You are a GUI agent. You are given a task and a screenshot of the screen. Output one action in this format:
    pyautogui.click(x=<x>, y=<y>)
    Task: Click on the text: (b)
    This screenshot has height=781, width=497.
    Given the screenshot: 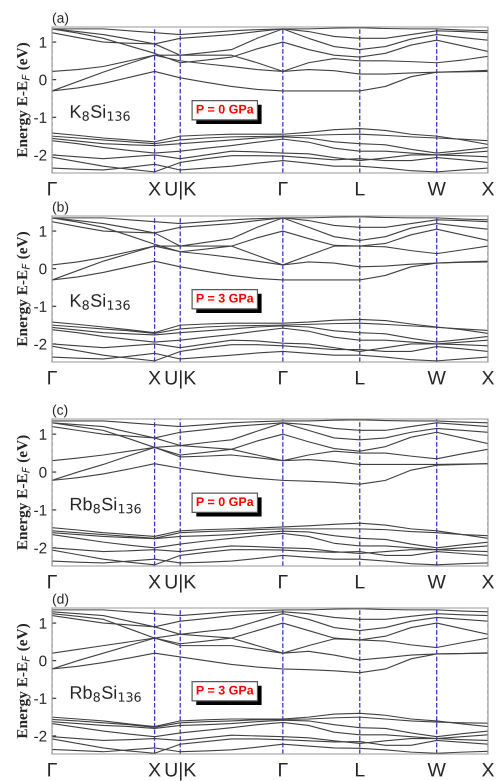 What is the action you would take?
    pyautogui.click(x=60, y=208)
    